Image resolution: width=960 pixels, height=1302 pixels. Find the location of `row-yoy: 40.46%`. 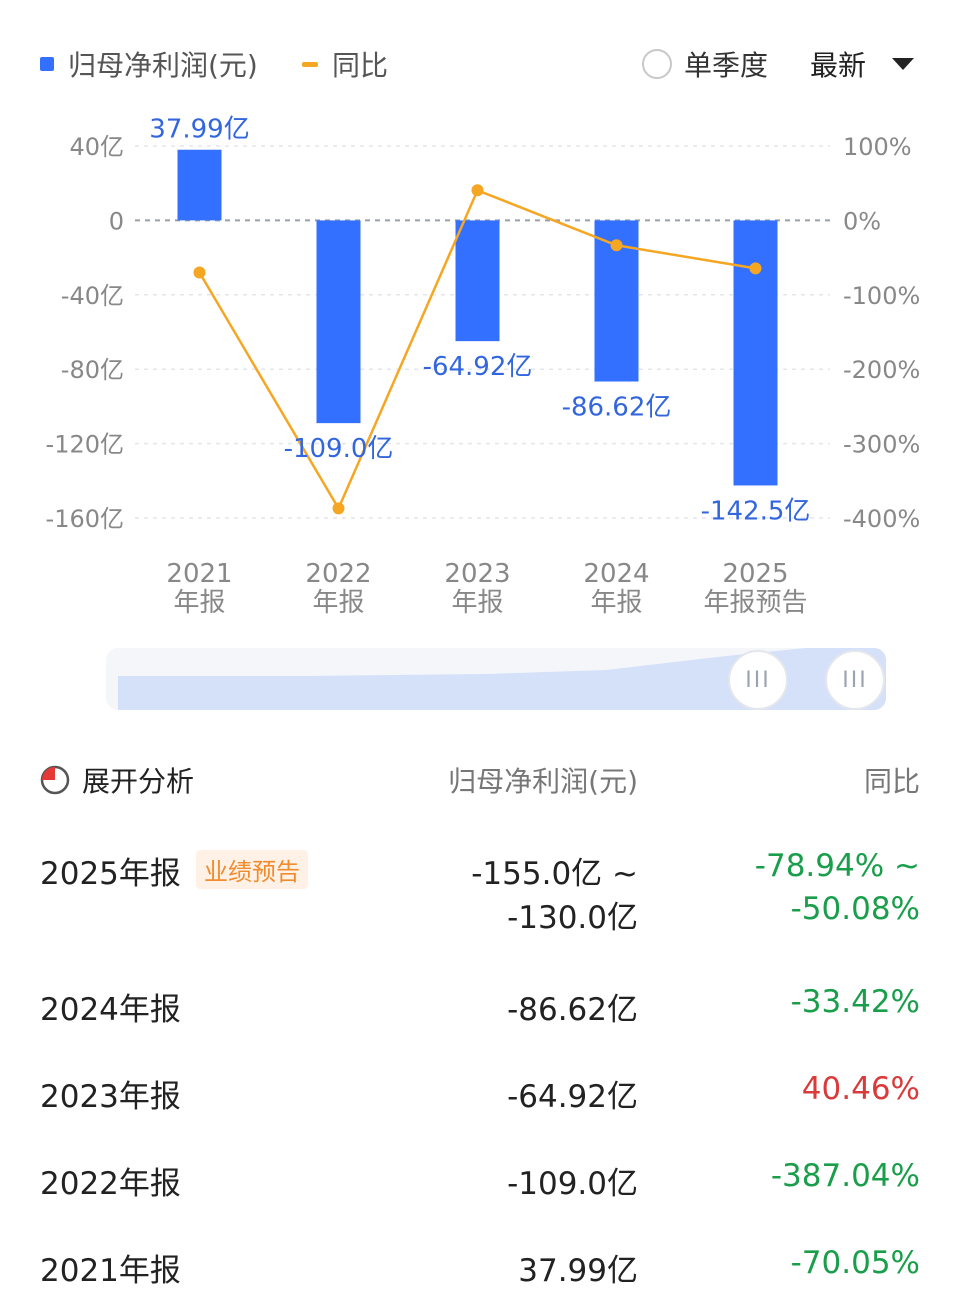

row-yoy: 40.46% is located at coordinates (860, 1089).